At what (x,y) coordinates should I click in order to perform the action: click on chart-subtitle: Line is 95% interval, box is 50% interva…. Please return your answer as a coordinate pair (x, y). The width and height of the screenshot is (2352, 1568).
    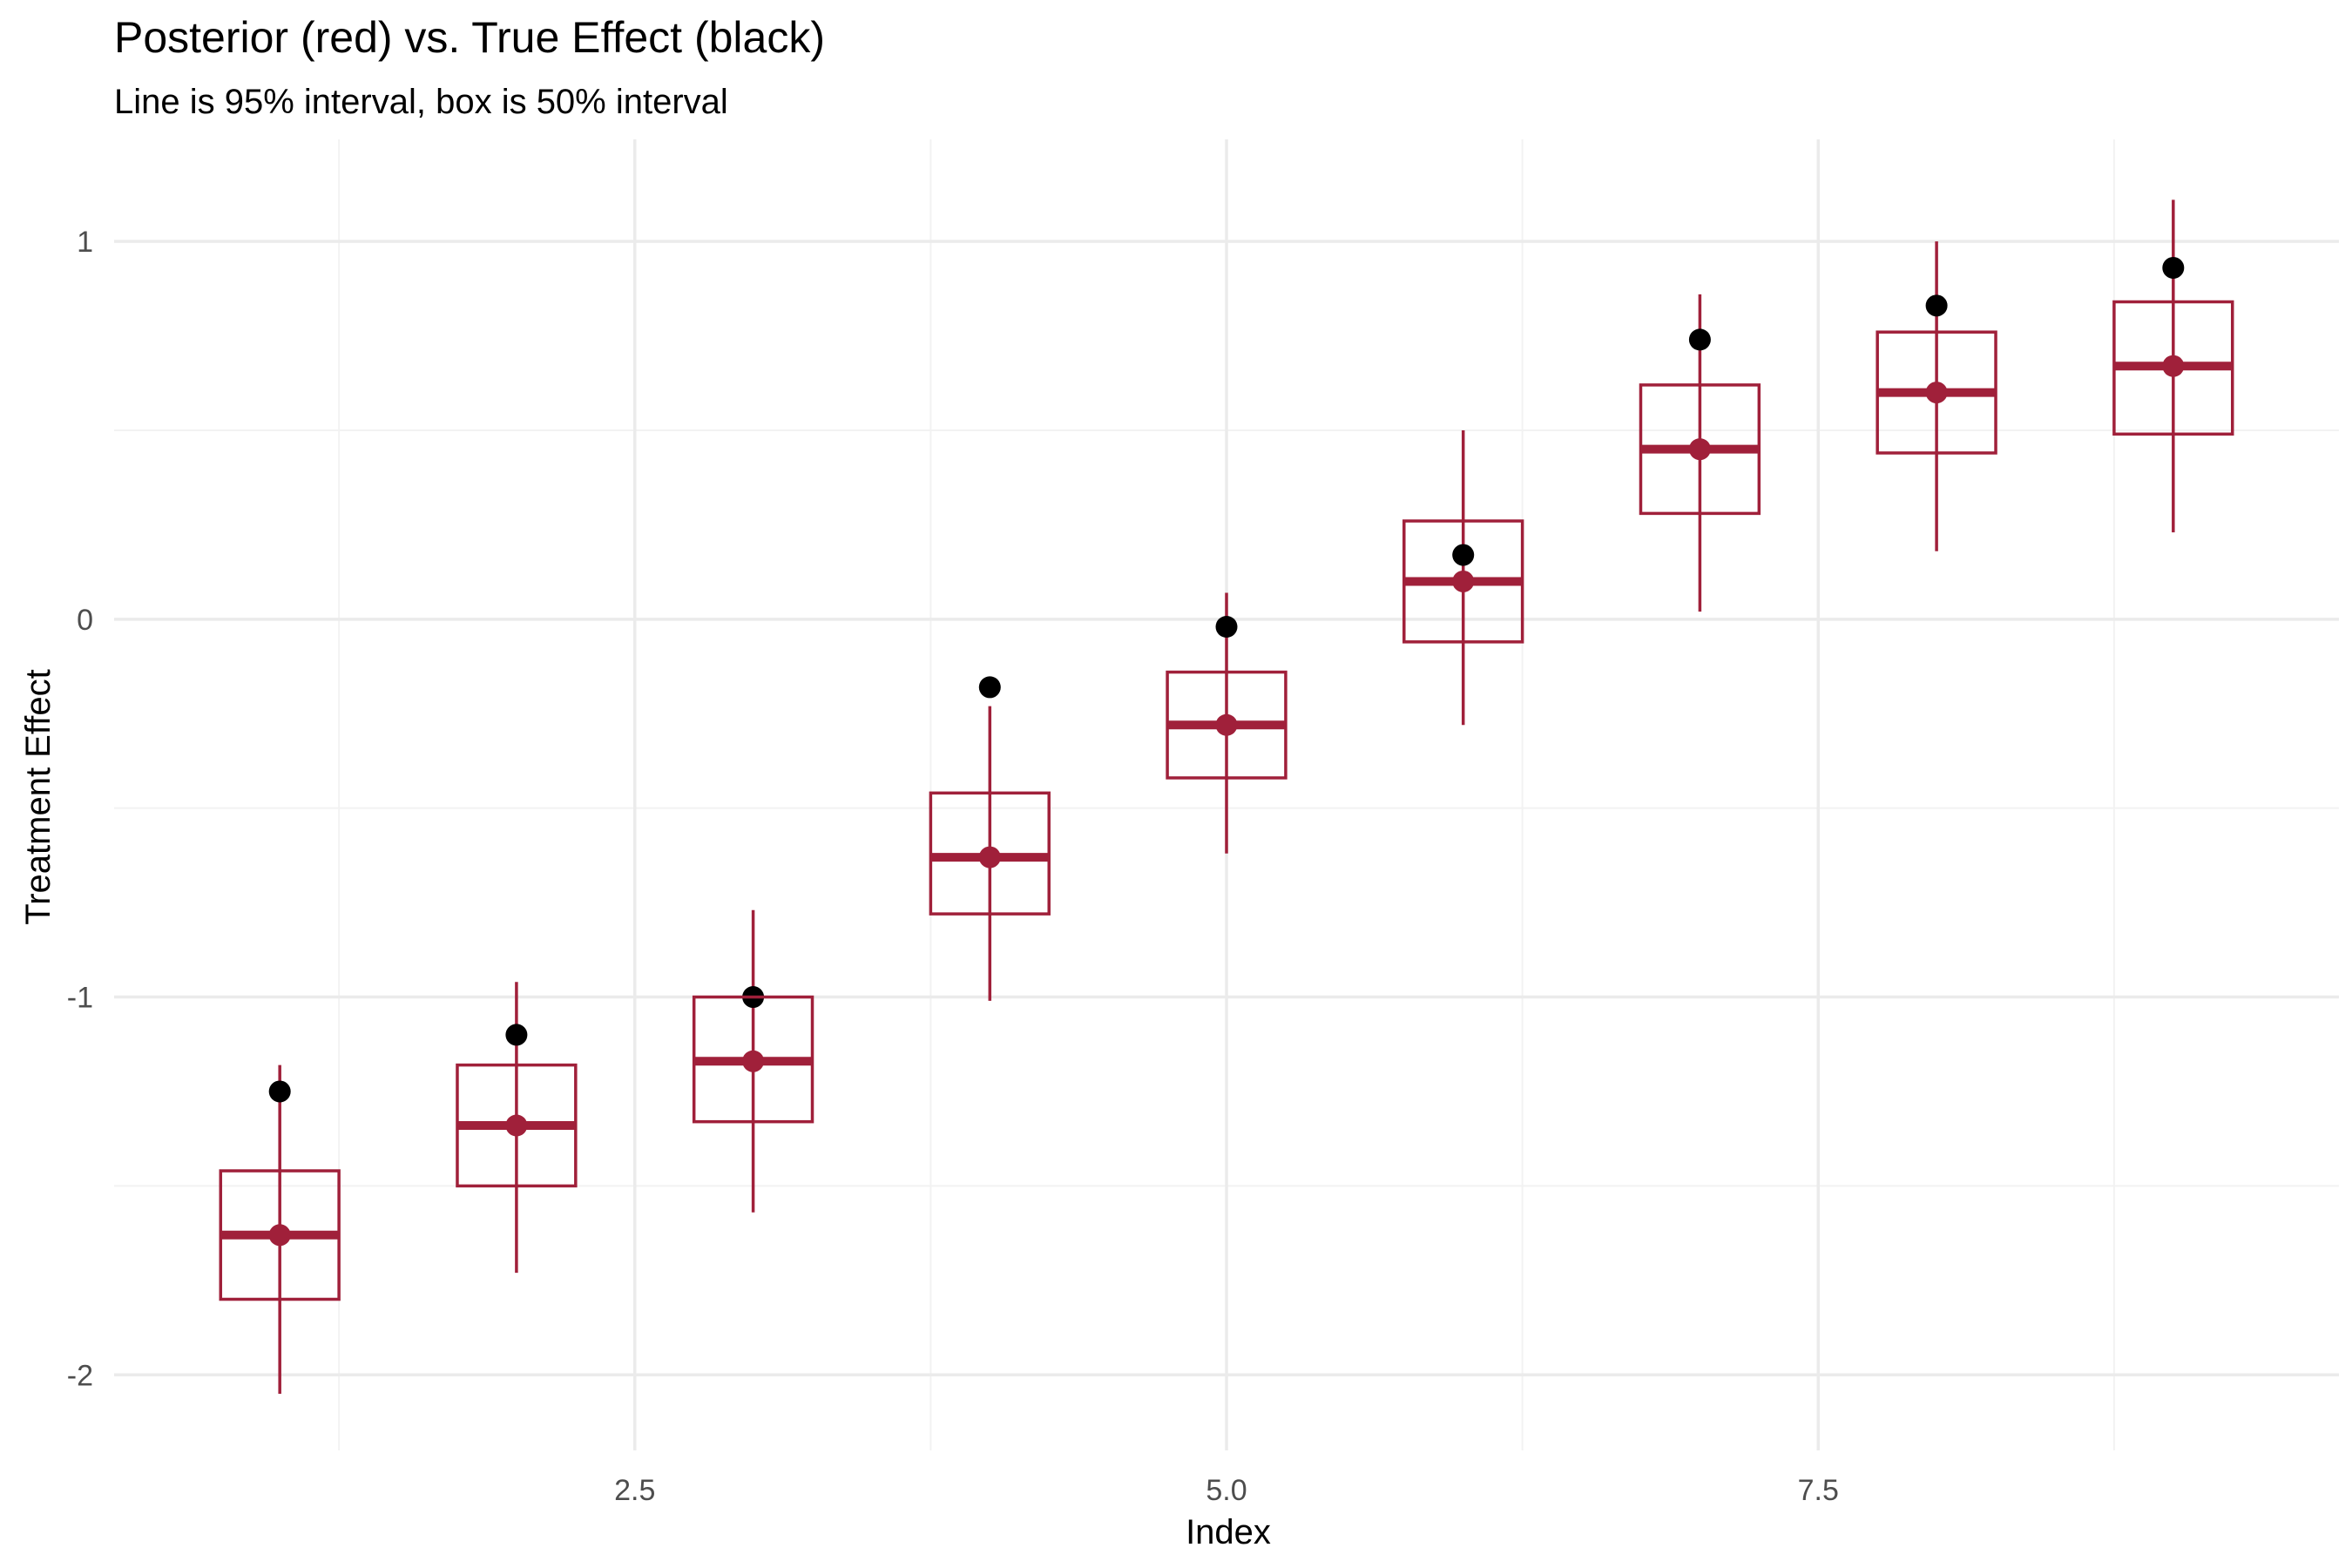
    Looking at the image, I should click on (421, 102).